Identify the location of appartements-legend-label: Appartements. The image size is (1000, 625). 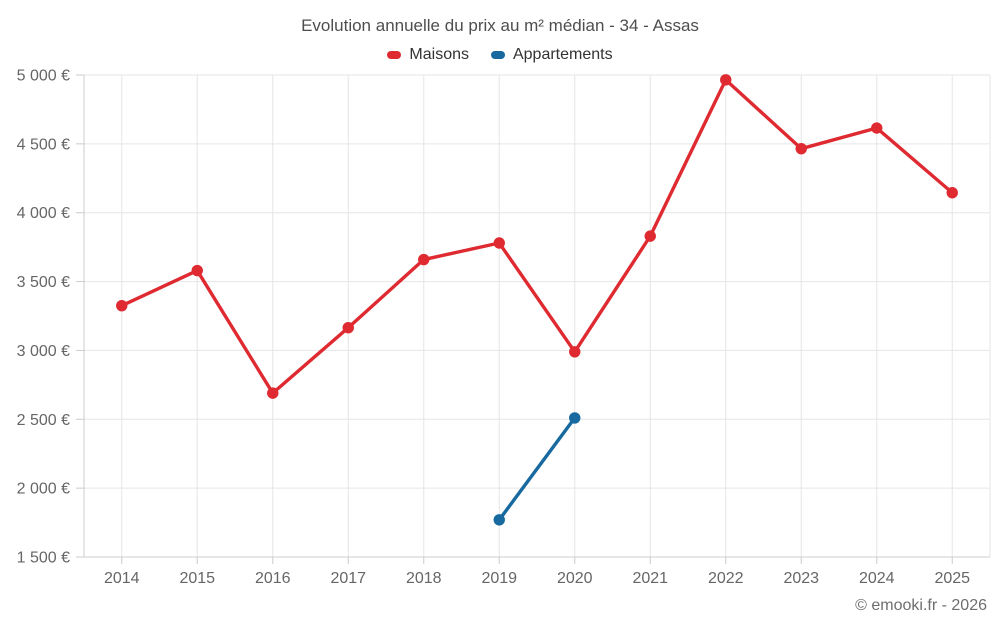
(562, 54).